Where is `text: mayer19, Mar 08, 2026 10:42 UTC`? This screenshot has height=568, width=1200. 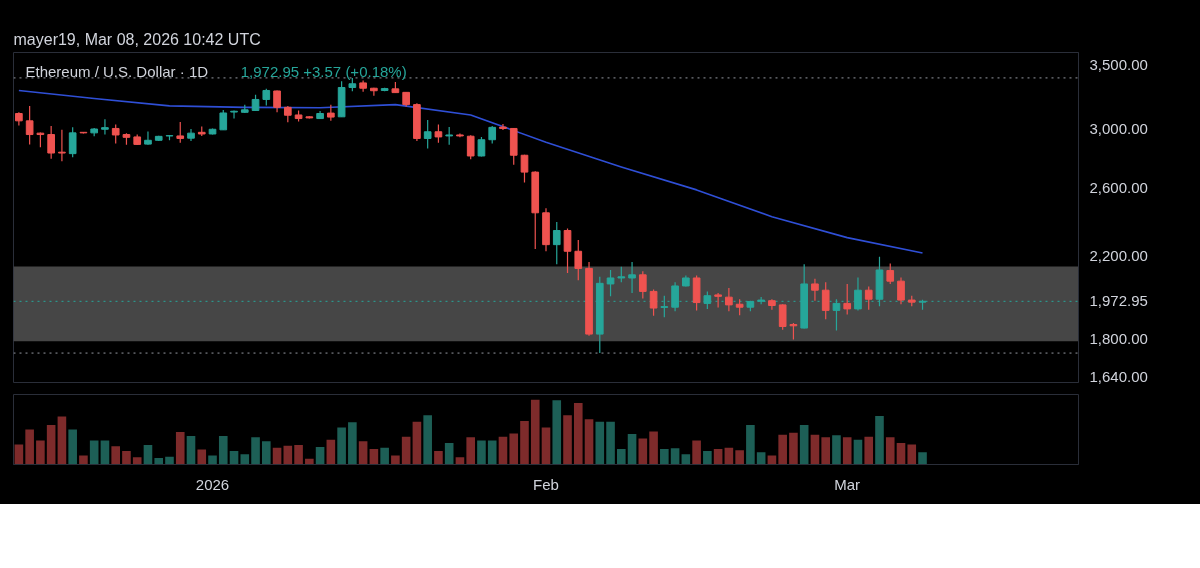
text: mayer19, Mar 08, 2026 10:42 UTC is located at coordinates (137, 39).